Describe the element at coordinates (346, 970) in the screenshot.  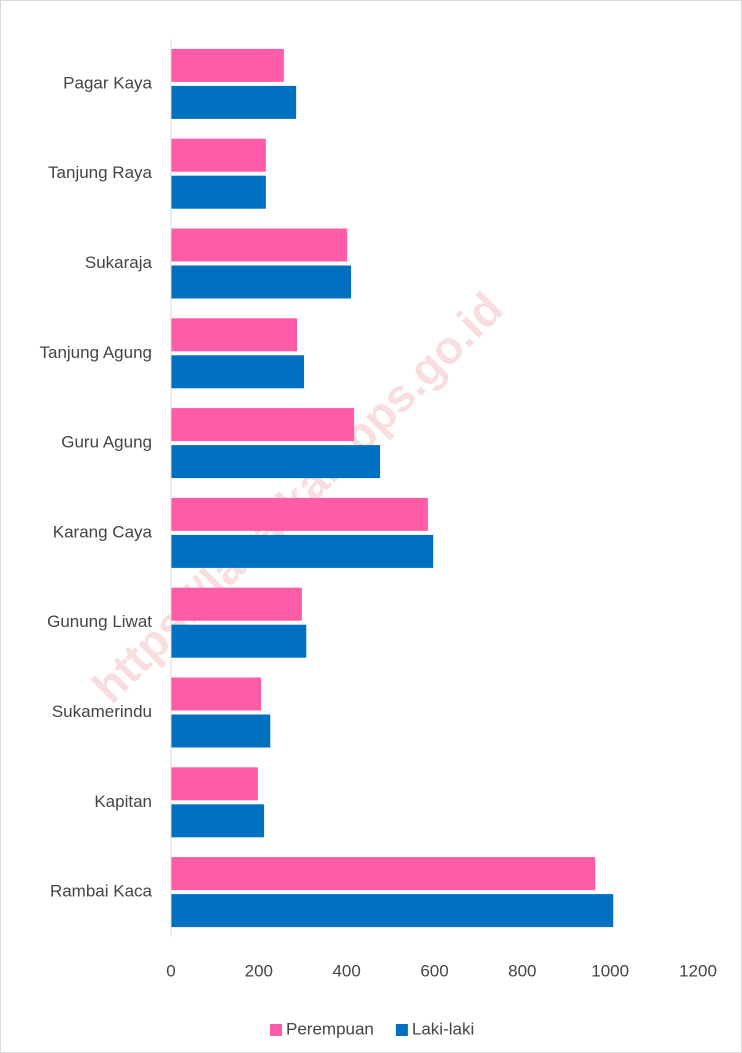
I see `x-tick-label: 400` at that location.